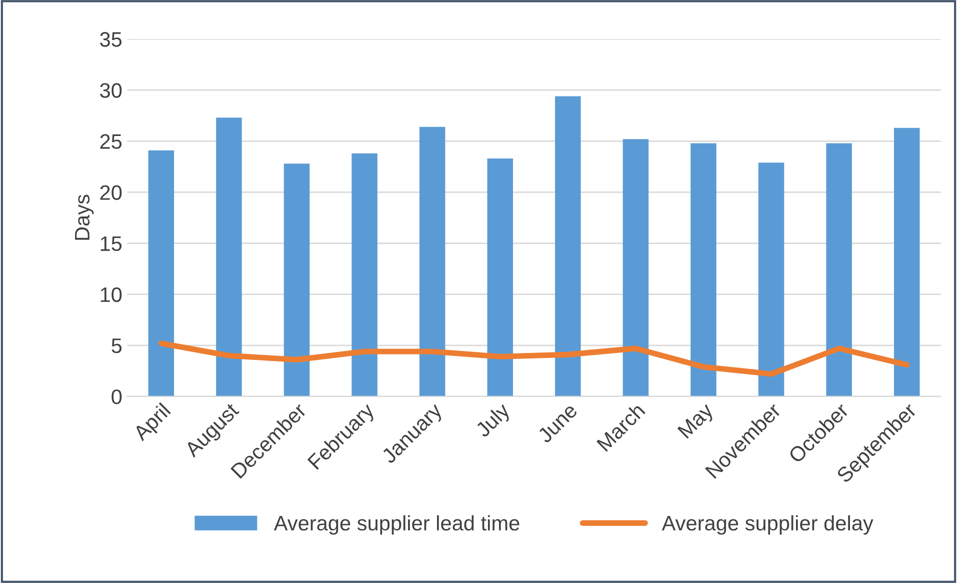 Image resolution: width=957 pixels, height=583 pixels. Describe the element at coordinates (494, 421) in the screenshot. I see `x-tick-label: July` at that location.